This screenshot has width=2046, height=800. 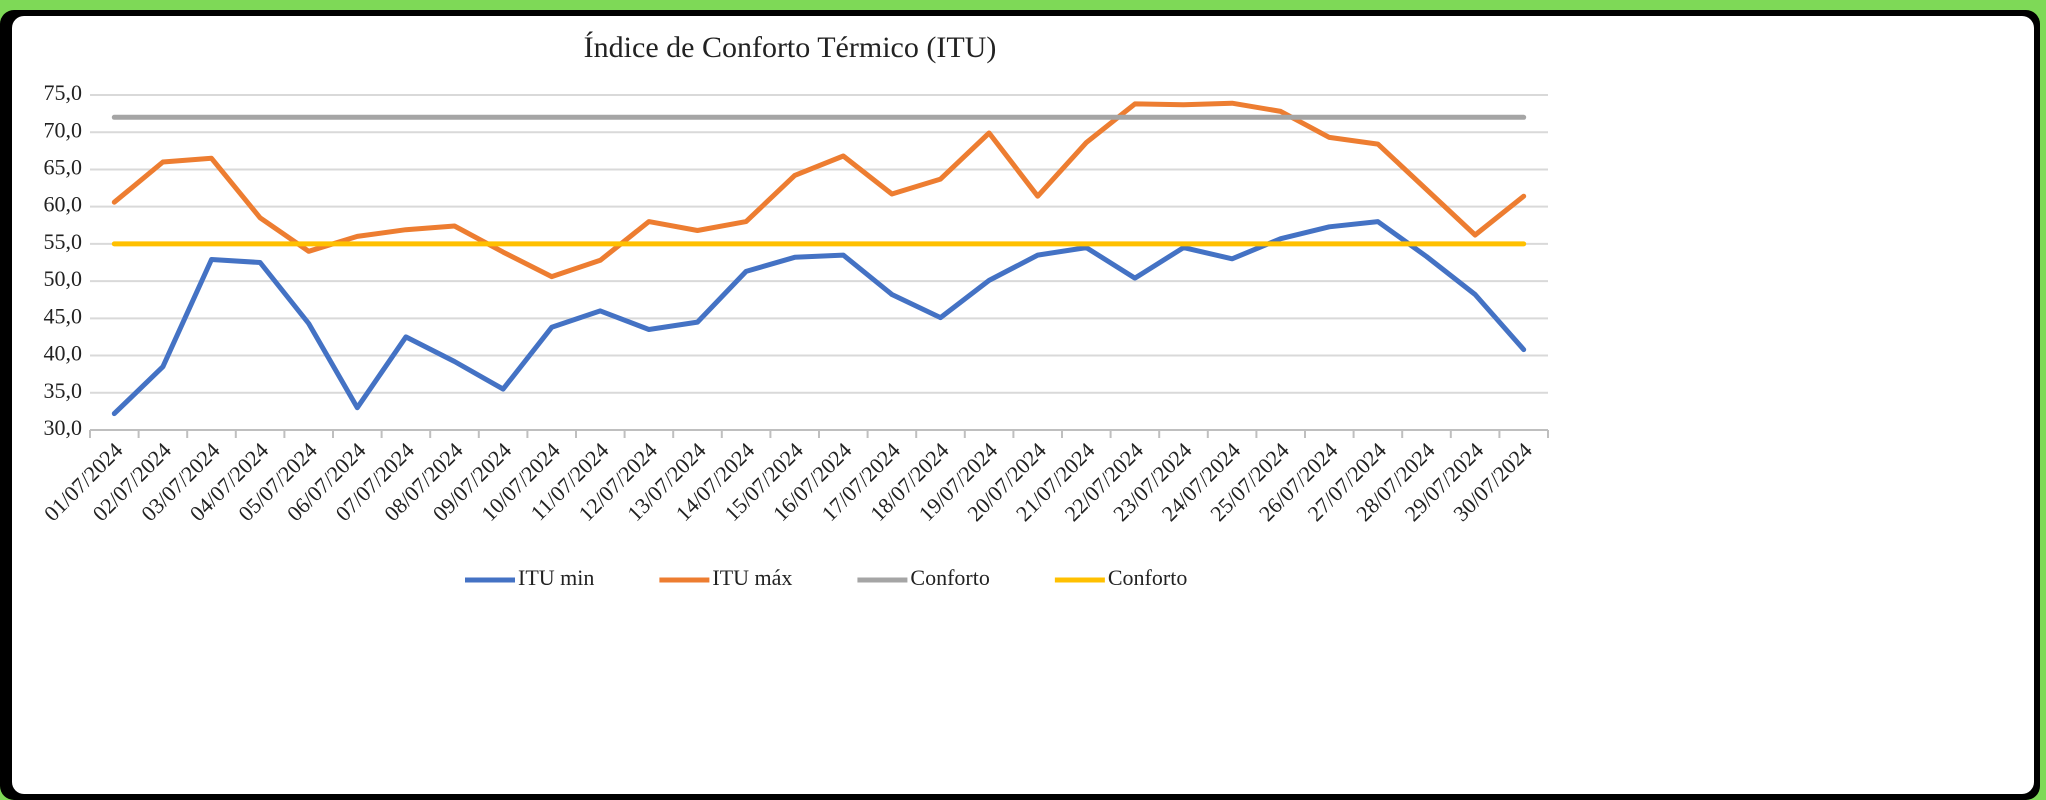 What do you see at coordinates (63, 241) in the screenshot?
I see `y-tick-label: 55,0` at bounding box center [63, 241].